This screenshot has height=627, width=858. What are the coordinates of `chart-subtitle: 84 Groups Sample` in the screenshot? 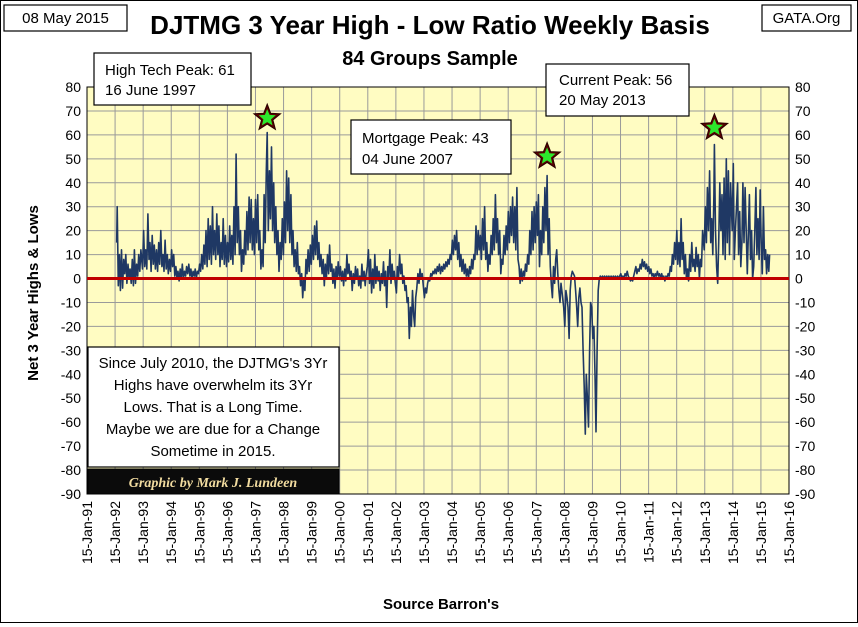 It's located at (430, 59).